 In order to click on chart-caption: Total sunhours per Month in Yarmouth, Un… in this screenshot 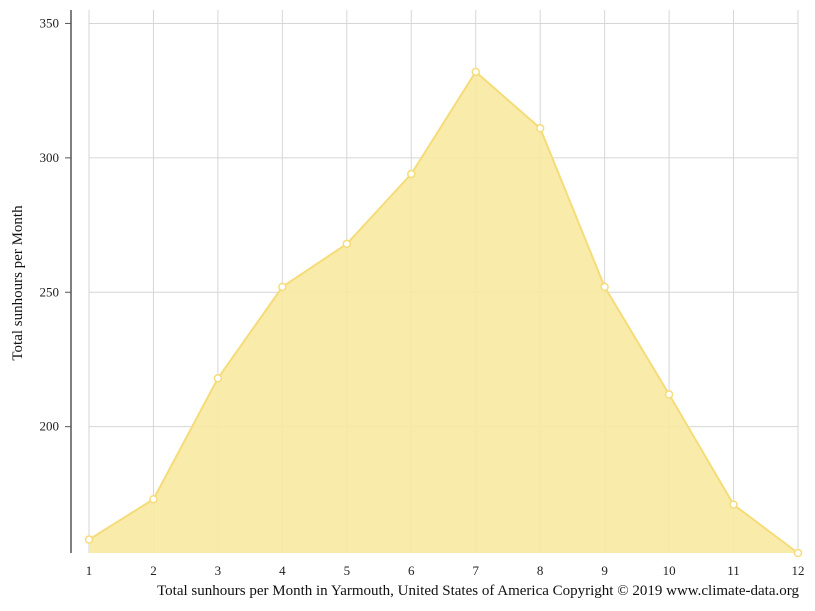, I will do `click(478, 591)`.